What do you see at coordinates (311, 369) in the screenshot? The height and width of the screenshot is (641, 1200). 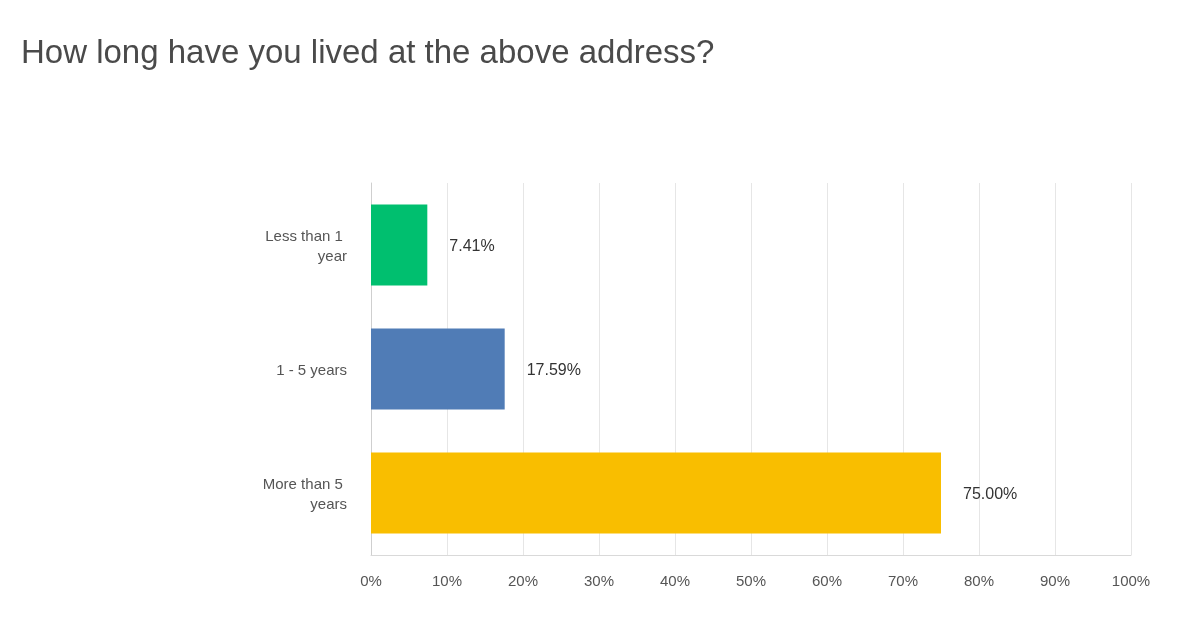 I see `y-tick-label: 1 - 5 years` at bounding box center [311, 369].